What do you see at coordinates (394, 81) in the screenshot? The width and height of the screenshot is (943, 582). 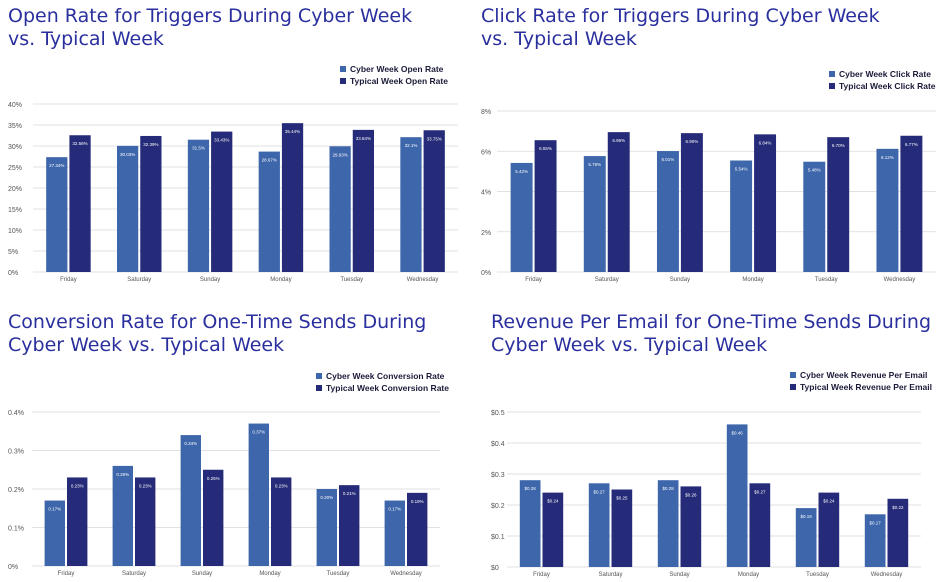 I see `legend-item-typical: Typical Week Open Rate` at bounding box center [394, 81].